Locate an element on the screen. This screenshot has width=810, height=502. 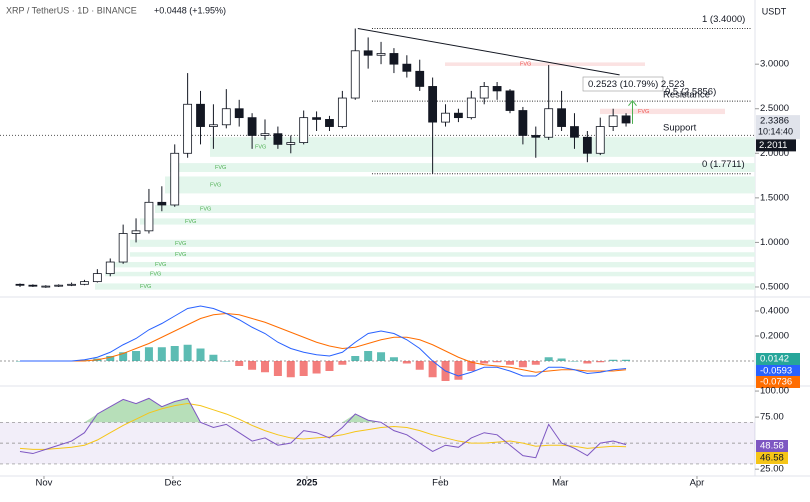
rsi-tick-label: 75.00 is located at coordinates (772, 417).